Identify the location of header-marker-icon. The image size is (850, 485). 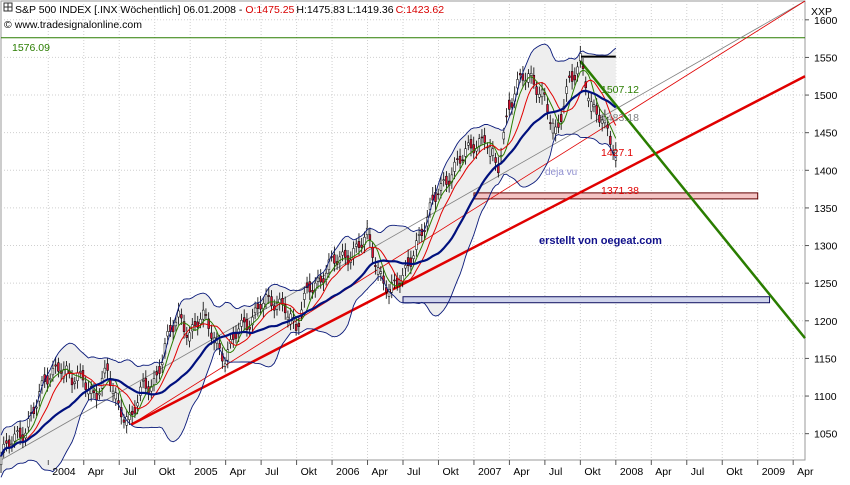
(8, 7).